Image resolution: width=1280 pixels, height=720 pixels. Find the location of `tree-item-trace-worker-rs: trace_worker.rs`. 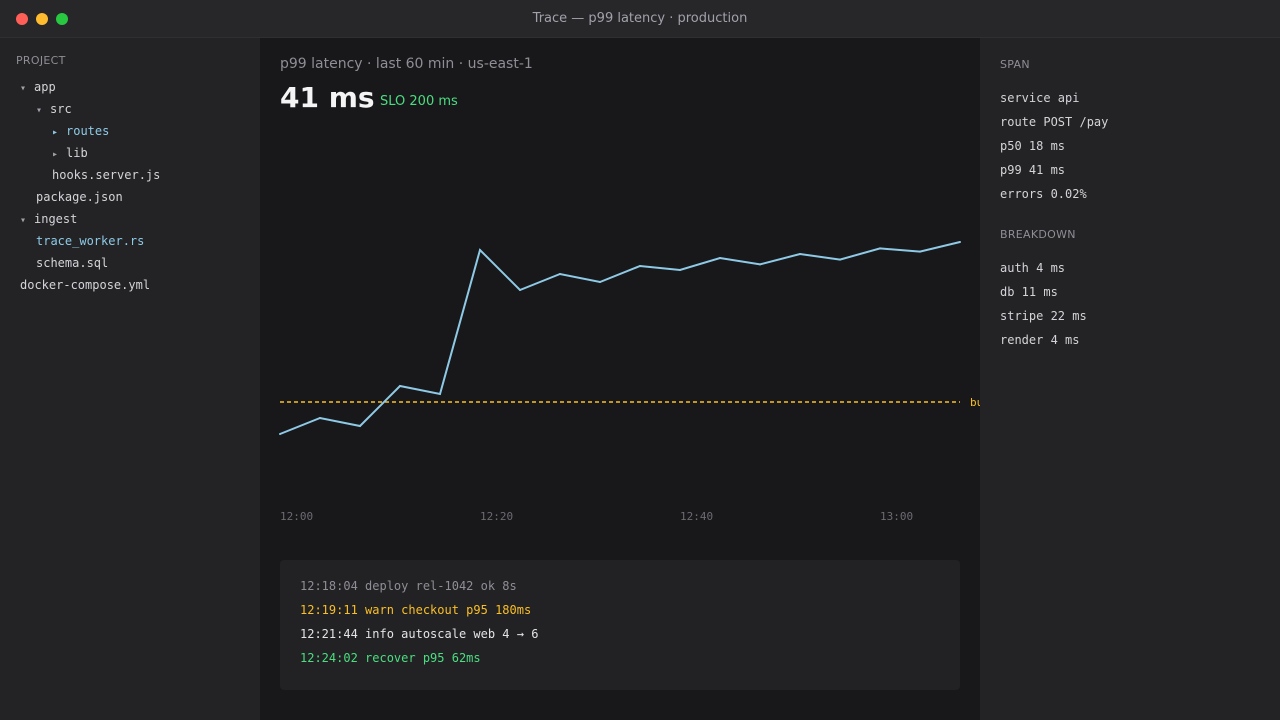

tree-item-trace-worker-rs: trace_worker.rs is located at coordinates (130, 241).